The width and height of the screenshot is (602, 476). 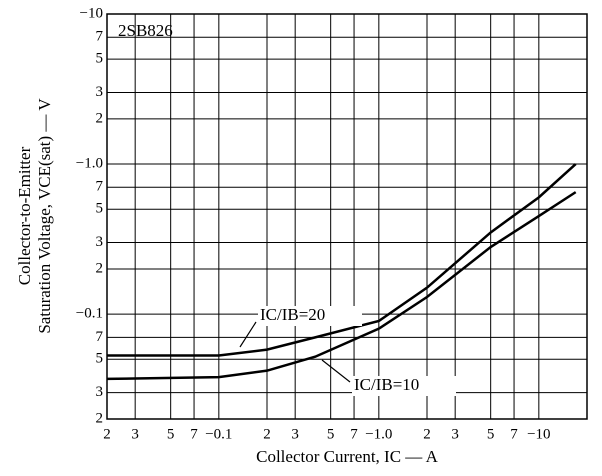 What do you see at coordinates (24, 215) in the screenshot?
I see `y-axis-label: Collector-to-Emitter` at bounding box center [24, 215].